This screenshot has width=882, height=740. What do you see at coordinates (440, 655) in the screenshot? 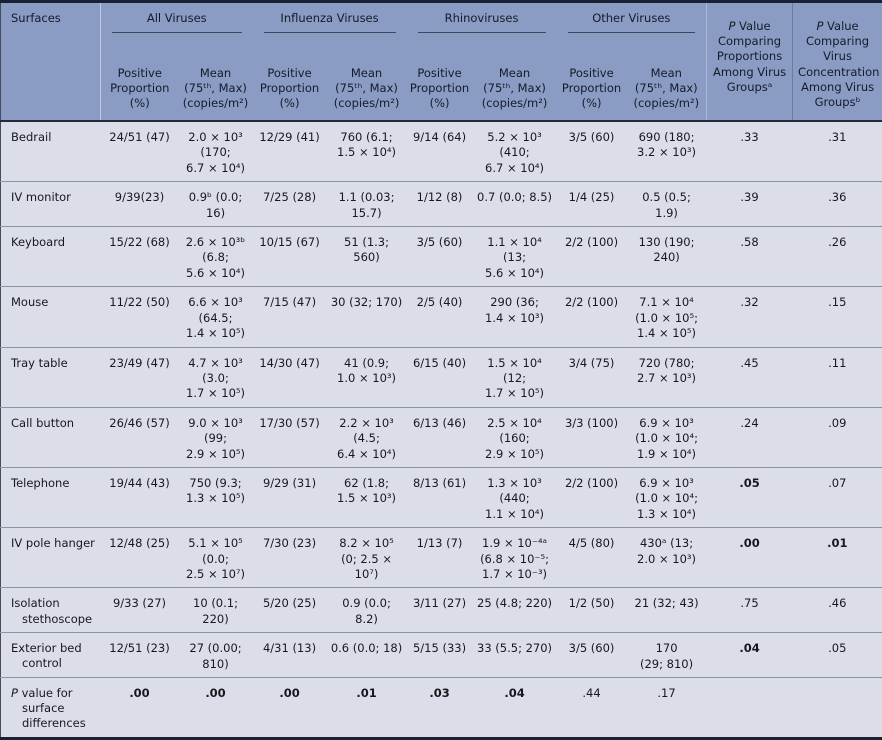
I see `positive-proportion-cell: 5/15 (33)` at bounding box center [440, 655].